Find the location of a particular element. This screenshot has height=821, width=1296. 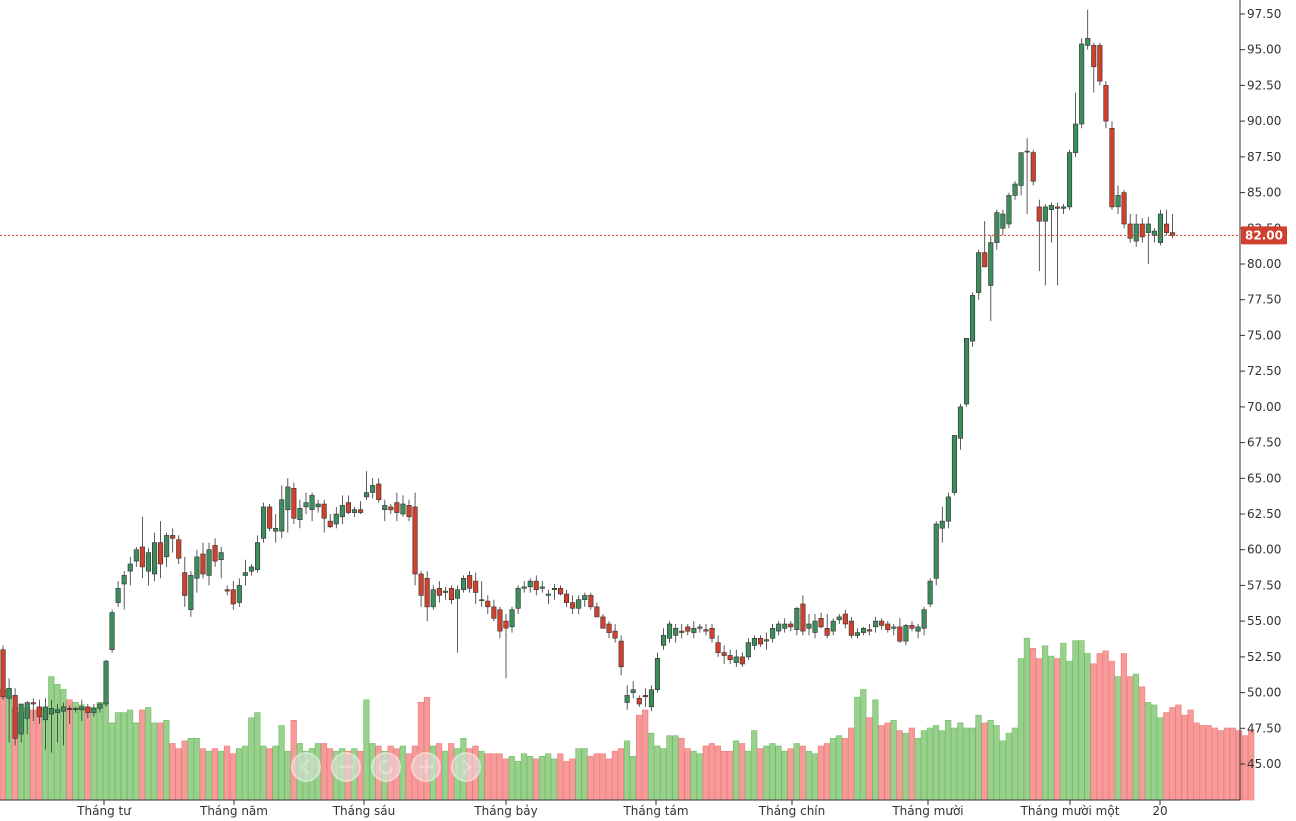

scroll-right-button is located at coordinates (466, 767).